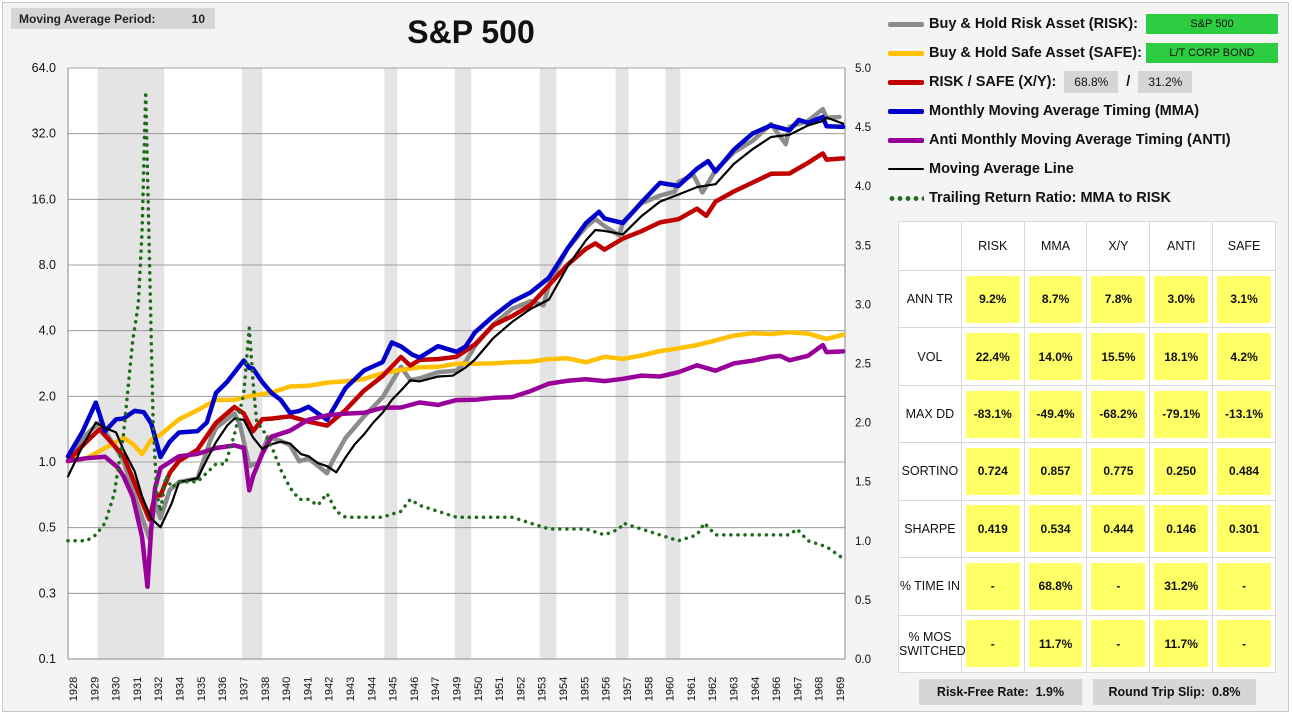  What do you see at coordinates (1055, 357) in the screenshot?
I see `stats-value: 14.0%` at bounding box center [1055, 357].